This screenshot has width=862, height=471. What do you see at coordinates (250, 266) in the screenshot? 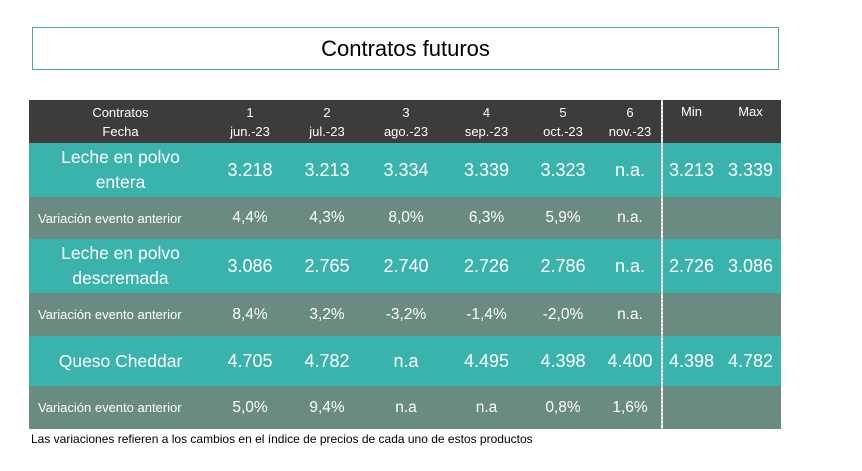
I see `value-cell: 3.086` at bounding box center [250, 266].